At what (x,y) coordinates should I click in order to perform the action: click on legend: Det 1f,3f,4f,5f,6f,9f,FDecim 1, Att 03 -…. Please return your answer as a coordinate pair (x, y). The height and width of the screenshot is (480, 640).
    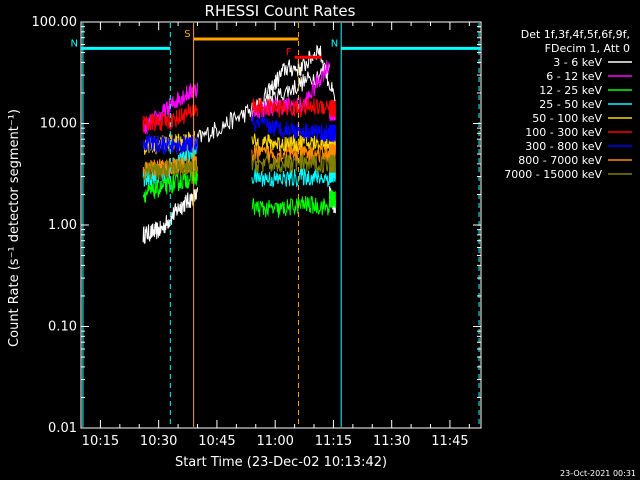
    Looking at the image, I should click on (568, 104).